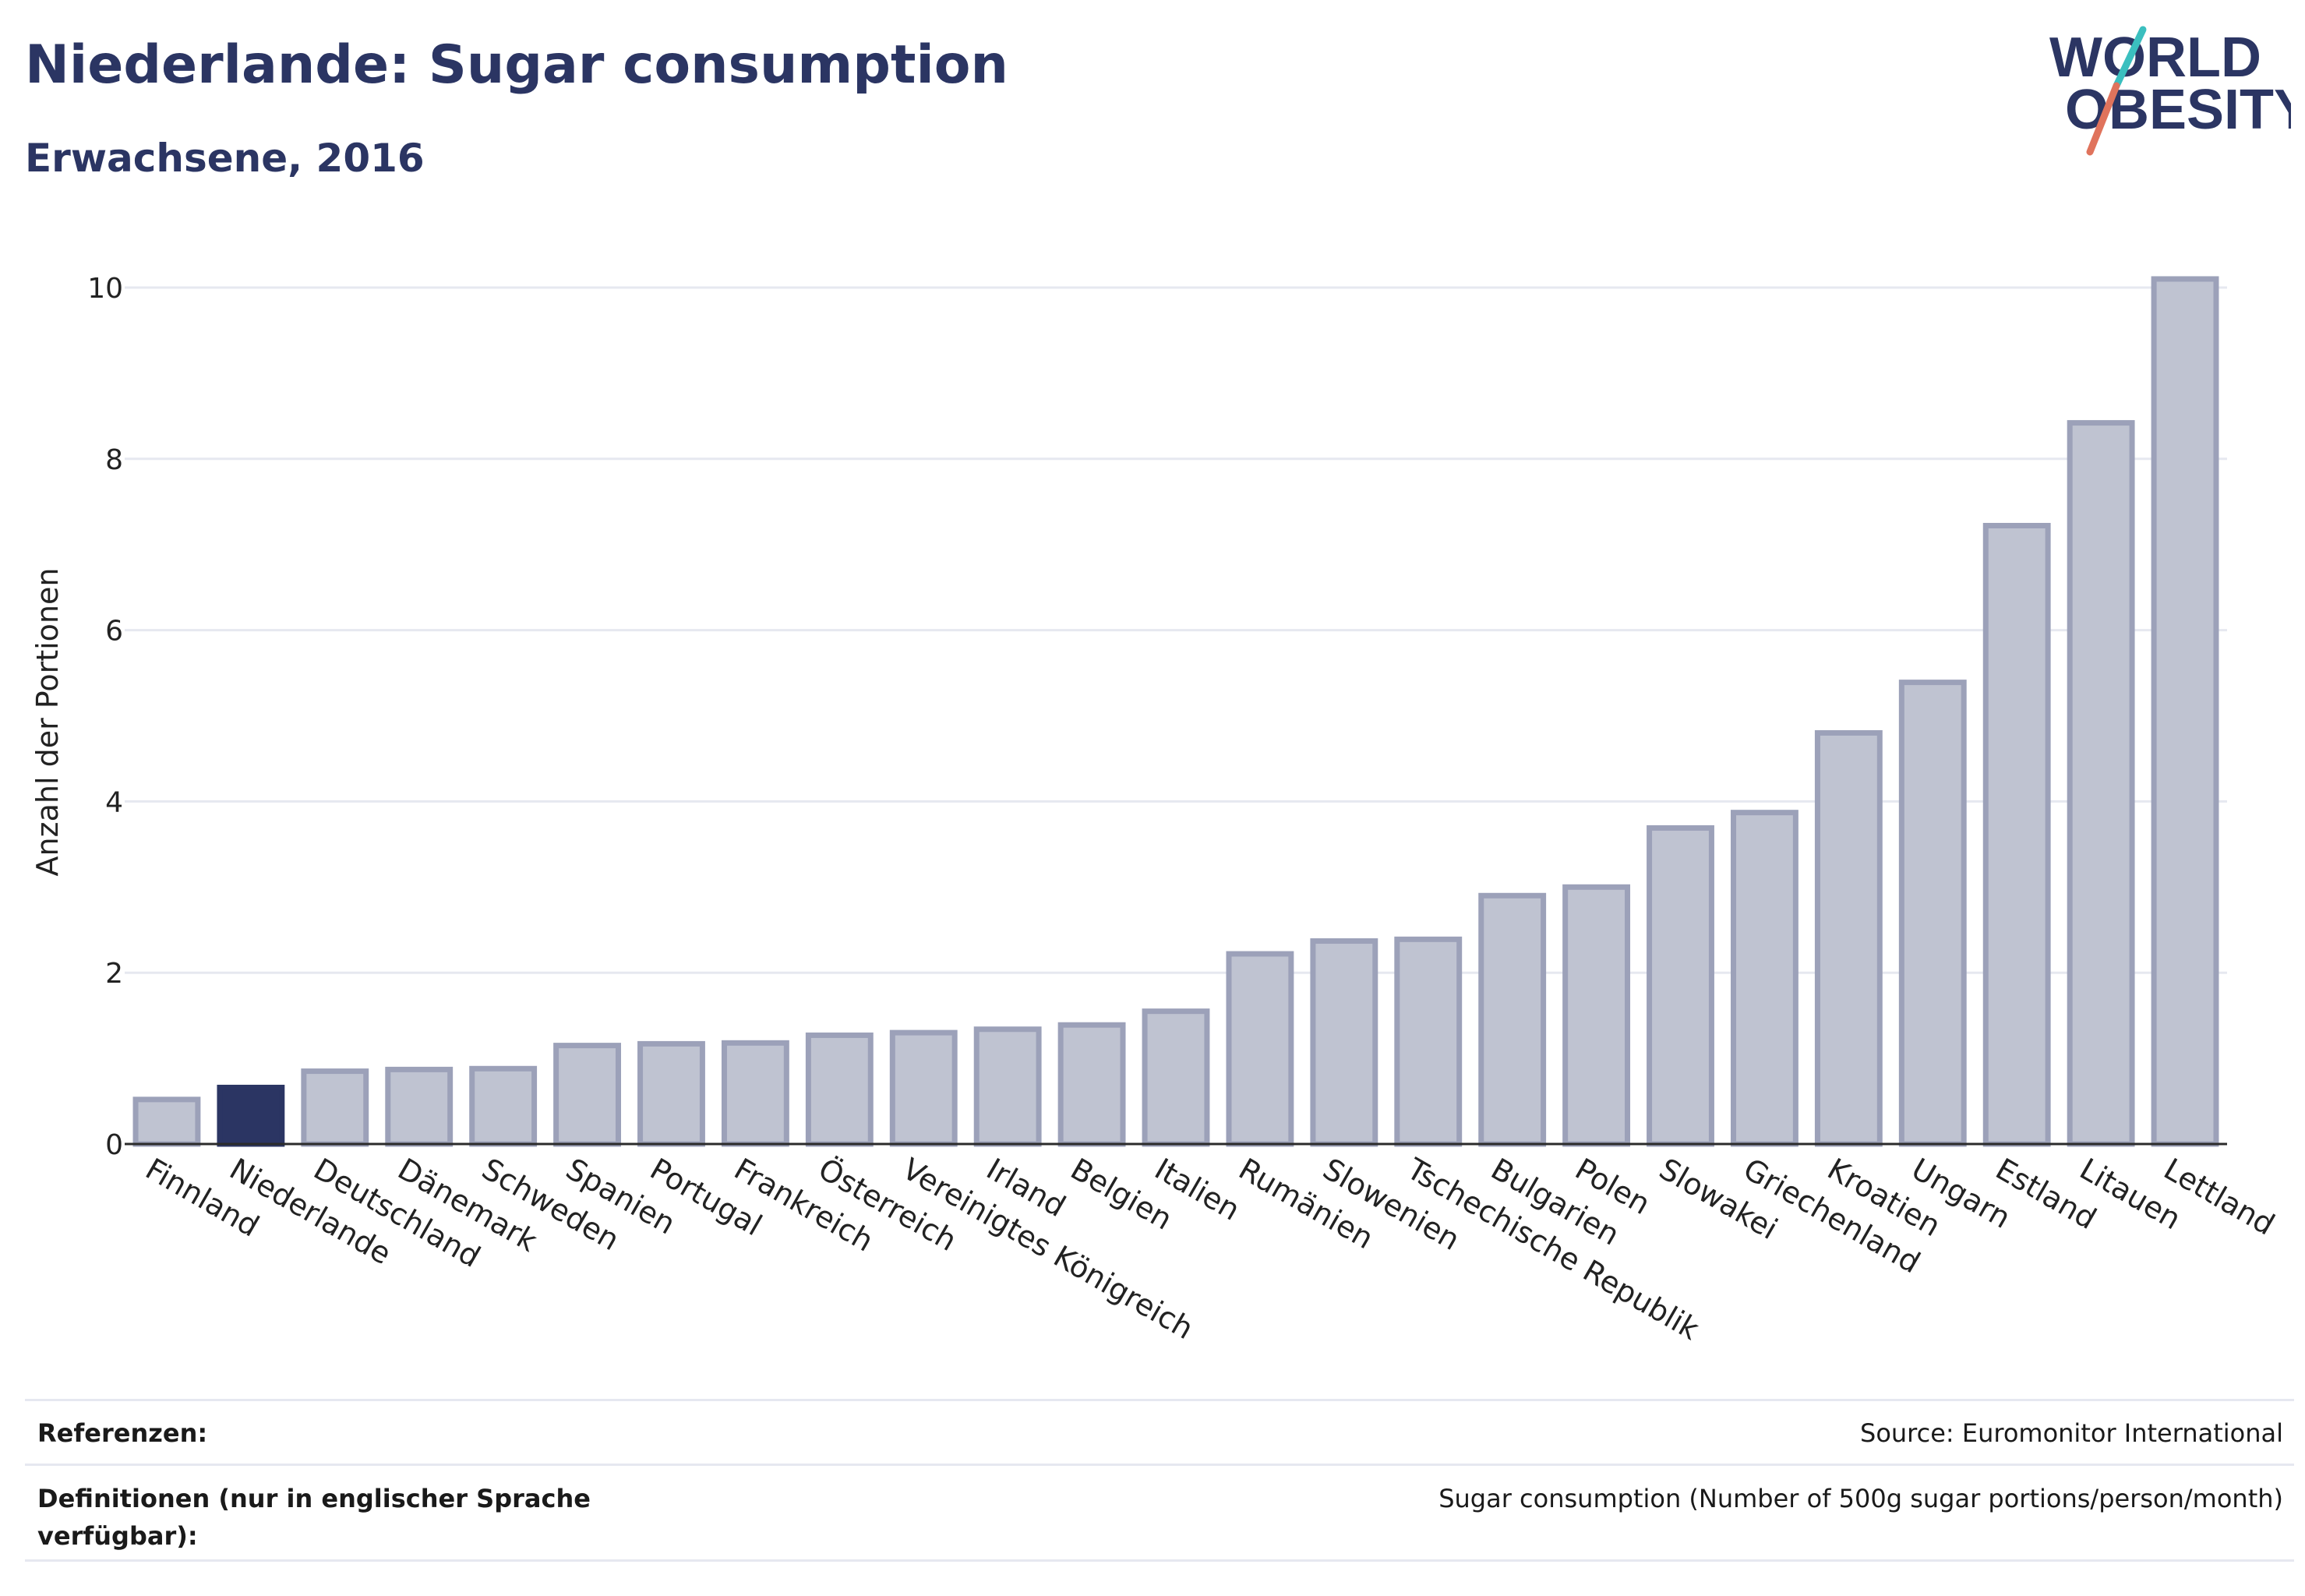 The height and width of the screenshot is (1596, 2305). Describe the element at coordinates (335, 1107) in the screenshot. I see `bar-deutschland` at that location.